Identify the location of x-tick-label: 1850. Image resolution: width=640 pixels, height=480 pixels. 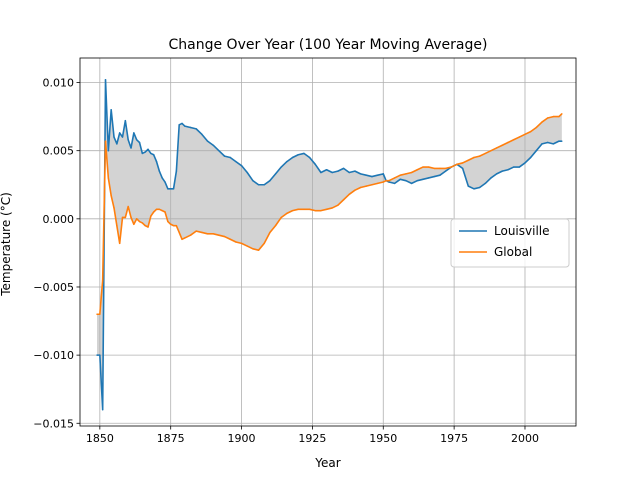
(100, 438).